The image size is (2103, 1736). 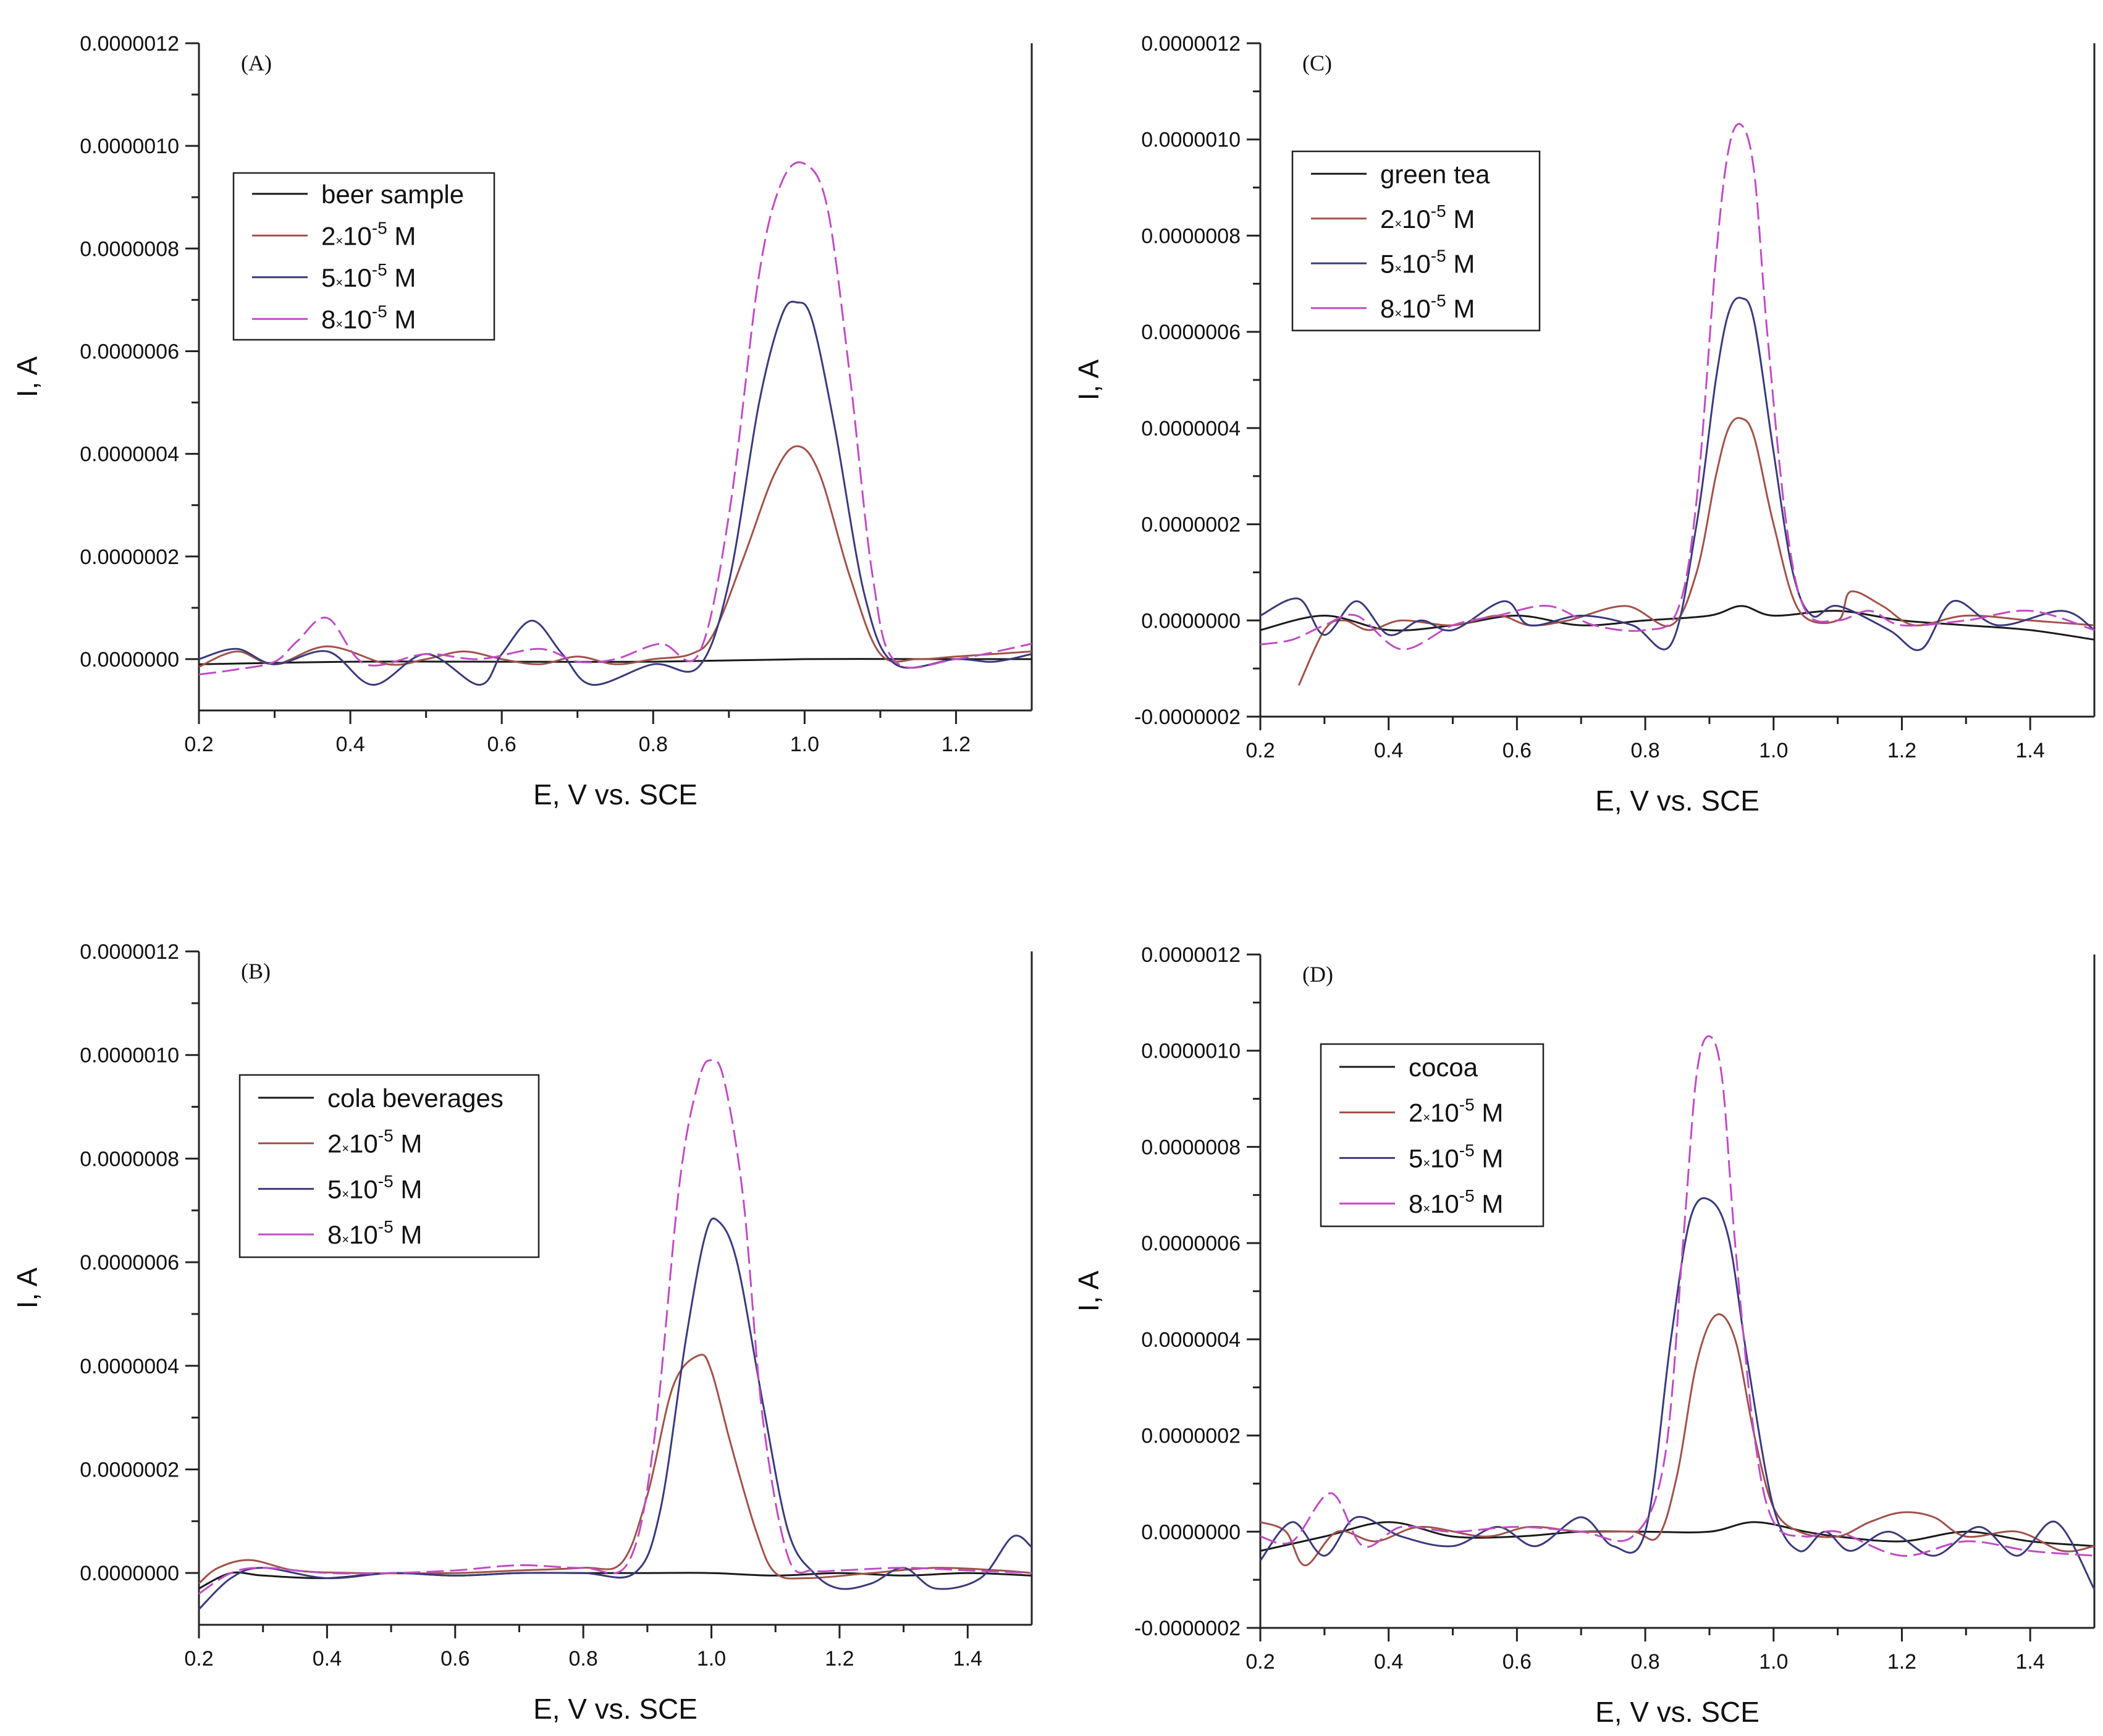 I want to click on panel-label: (C), so click(x=1317, y=63).